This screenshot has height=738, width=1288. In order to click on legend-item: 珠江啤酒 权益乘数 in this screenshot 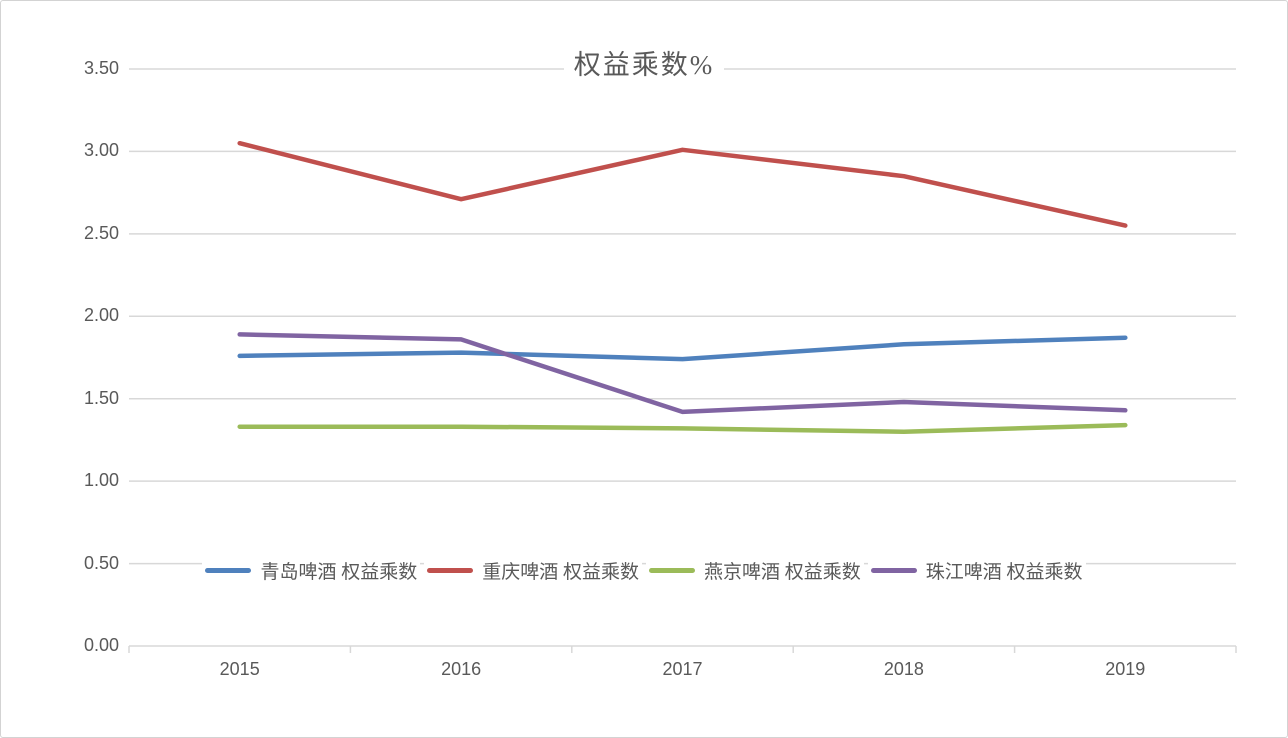, I will do `click(976, 570)`.